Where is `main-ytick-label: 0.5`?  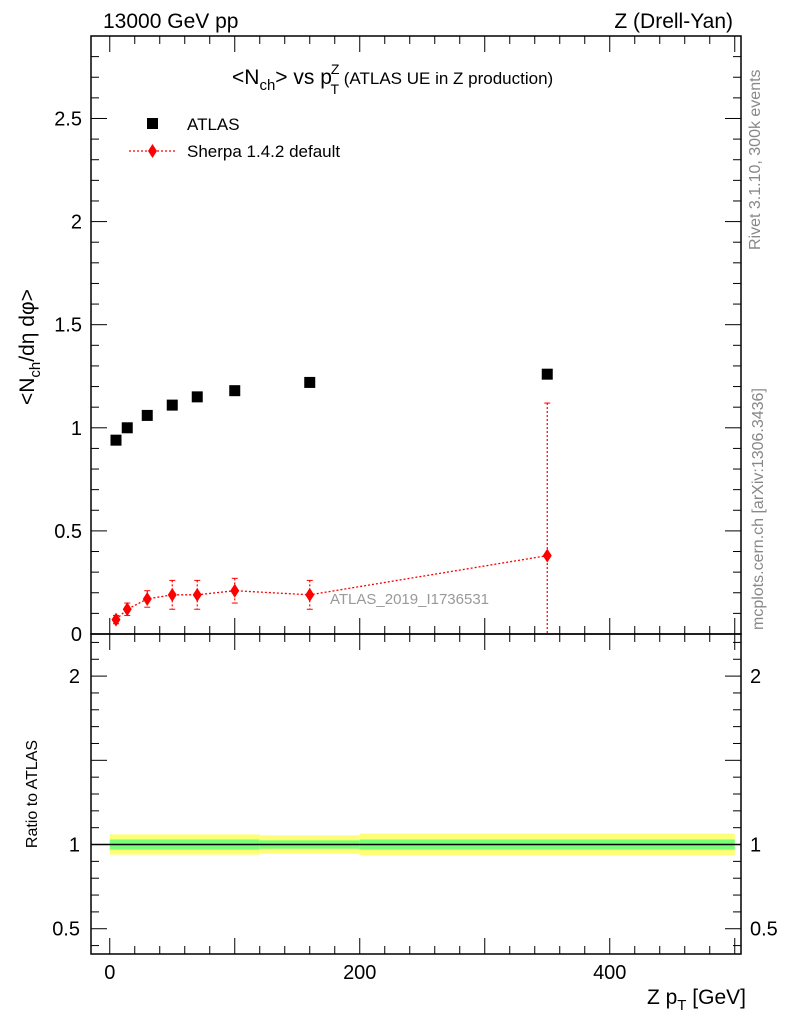 main-ytick-label: 0.5 is located at coordinates (68, 532).